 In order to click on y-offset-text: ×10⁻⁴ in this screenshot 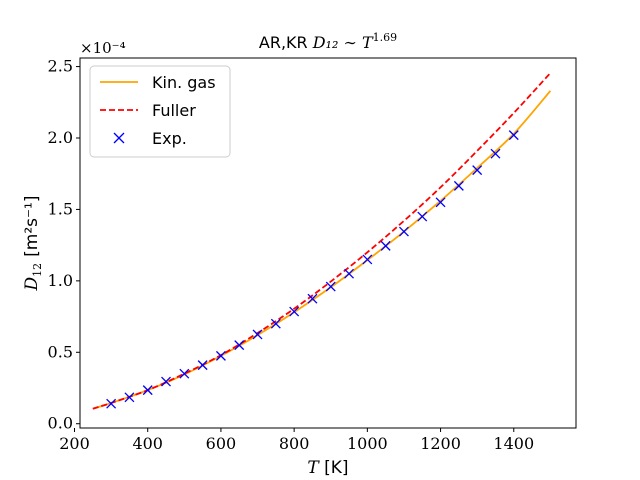, I will do `click(103, 48)`.